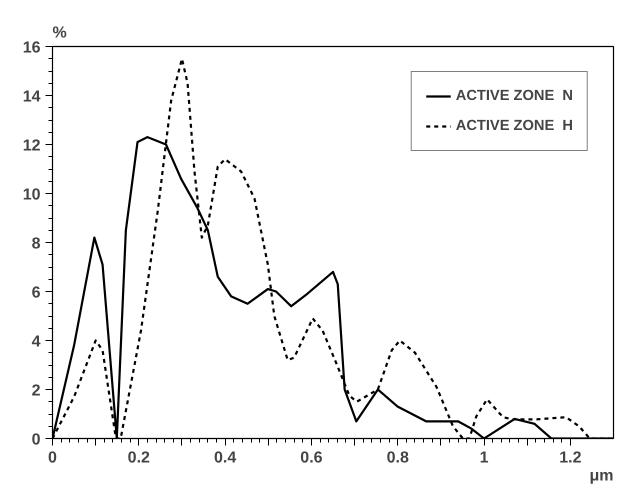 The height and width of the screenshot is (484, 637). Describe the element at coordinates (59, 33) in the screenshot. I see `y-axis-title: %` at that location.